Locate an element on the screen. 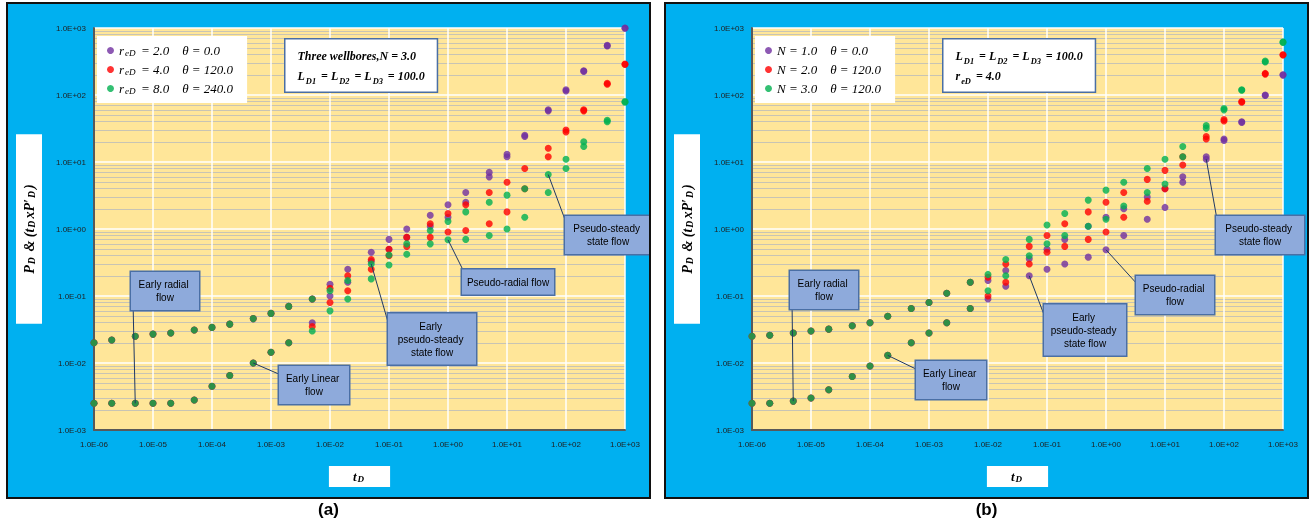 This screenshot has width=1309, height=527. text: (a) is located at coordinates (328, 510).